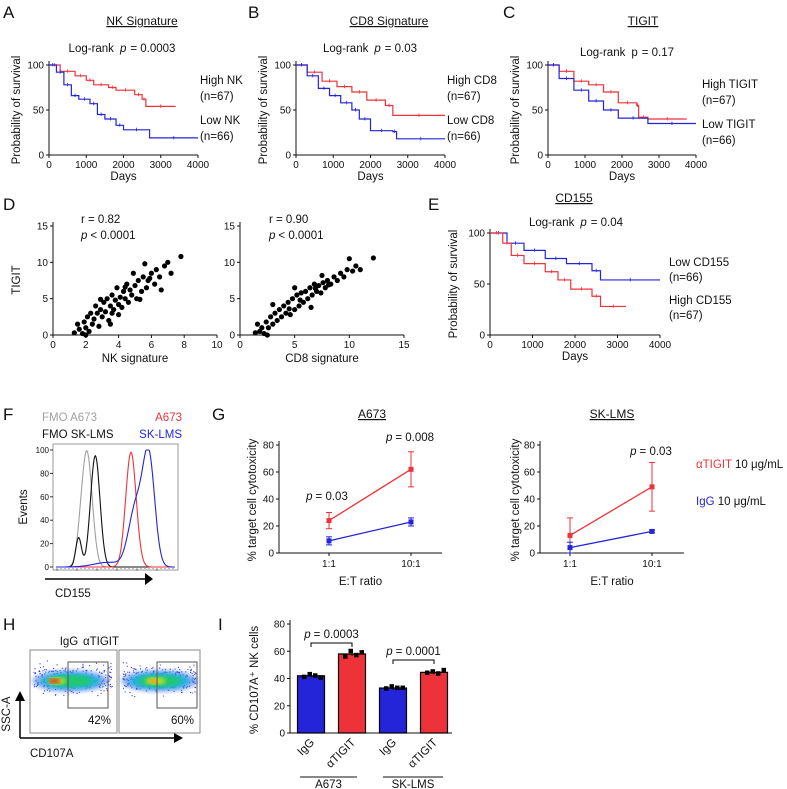  What do you see at coordinates (482, 336) in the screenshot?
I see `km-e-y-tick-label: 0` at bounding box center [482, 336].